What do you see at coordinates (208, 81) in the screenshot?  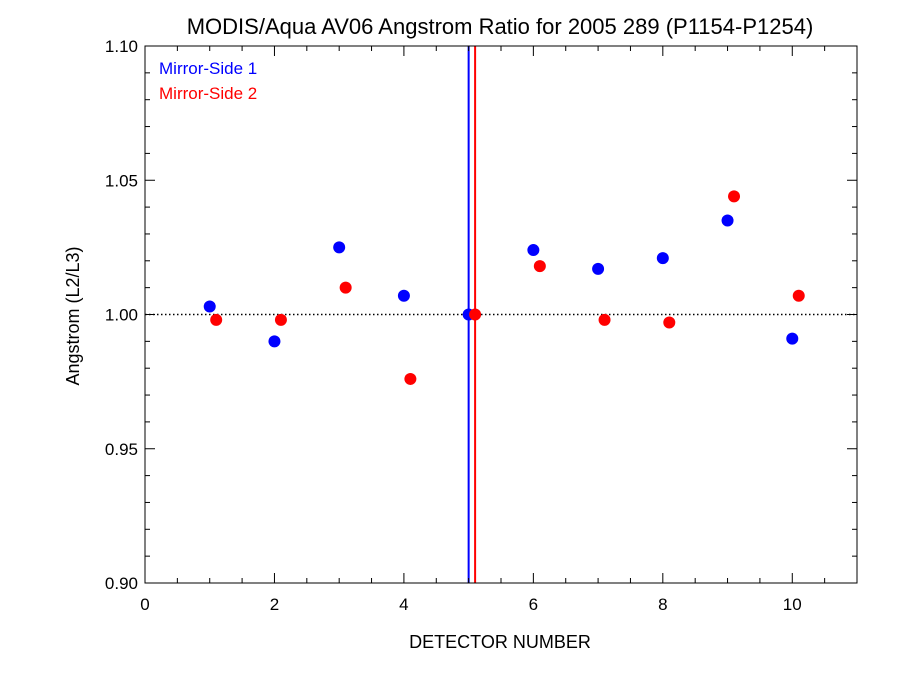 I see `legend: Mirror-Side 1 Mirror-Side 2` at bounding box center [208, 81].